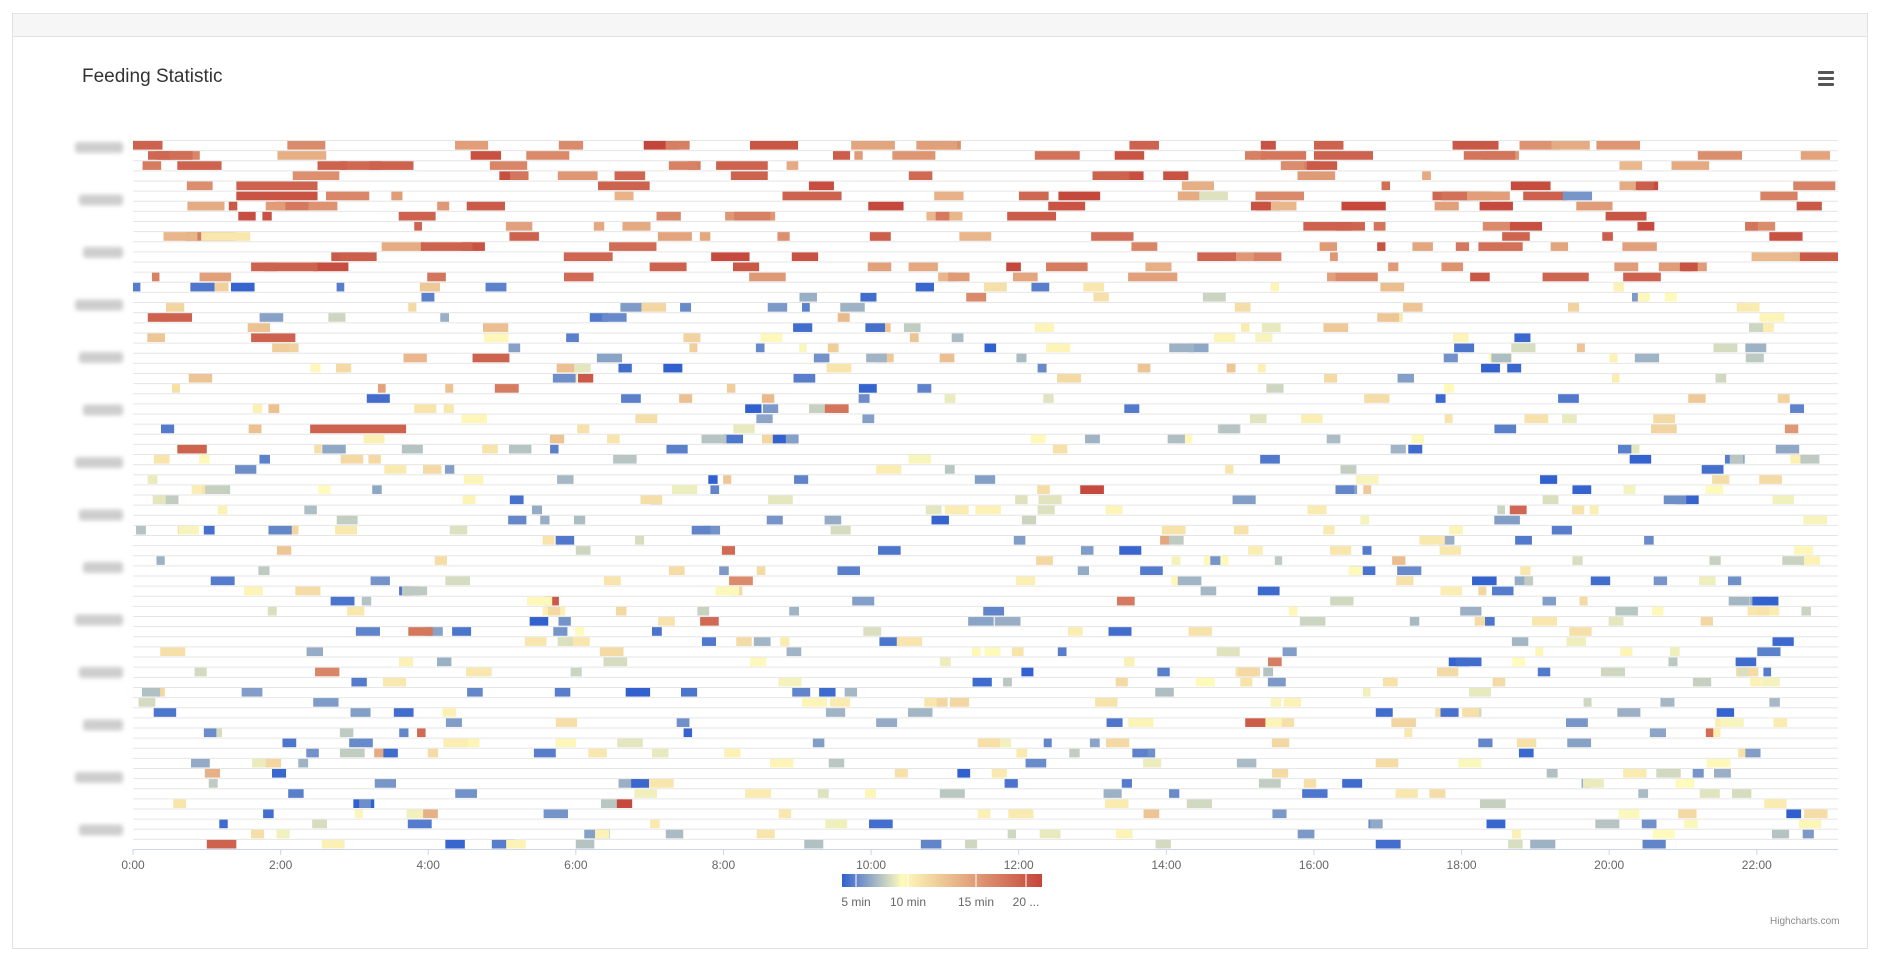 This screenshot has width=1881, height=956. Describe the element at coordinates (940, 25) in the screenshot. I see `top-toolbar-strip` at that location.